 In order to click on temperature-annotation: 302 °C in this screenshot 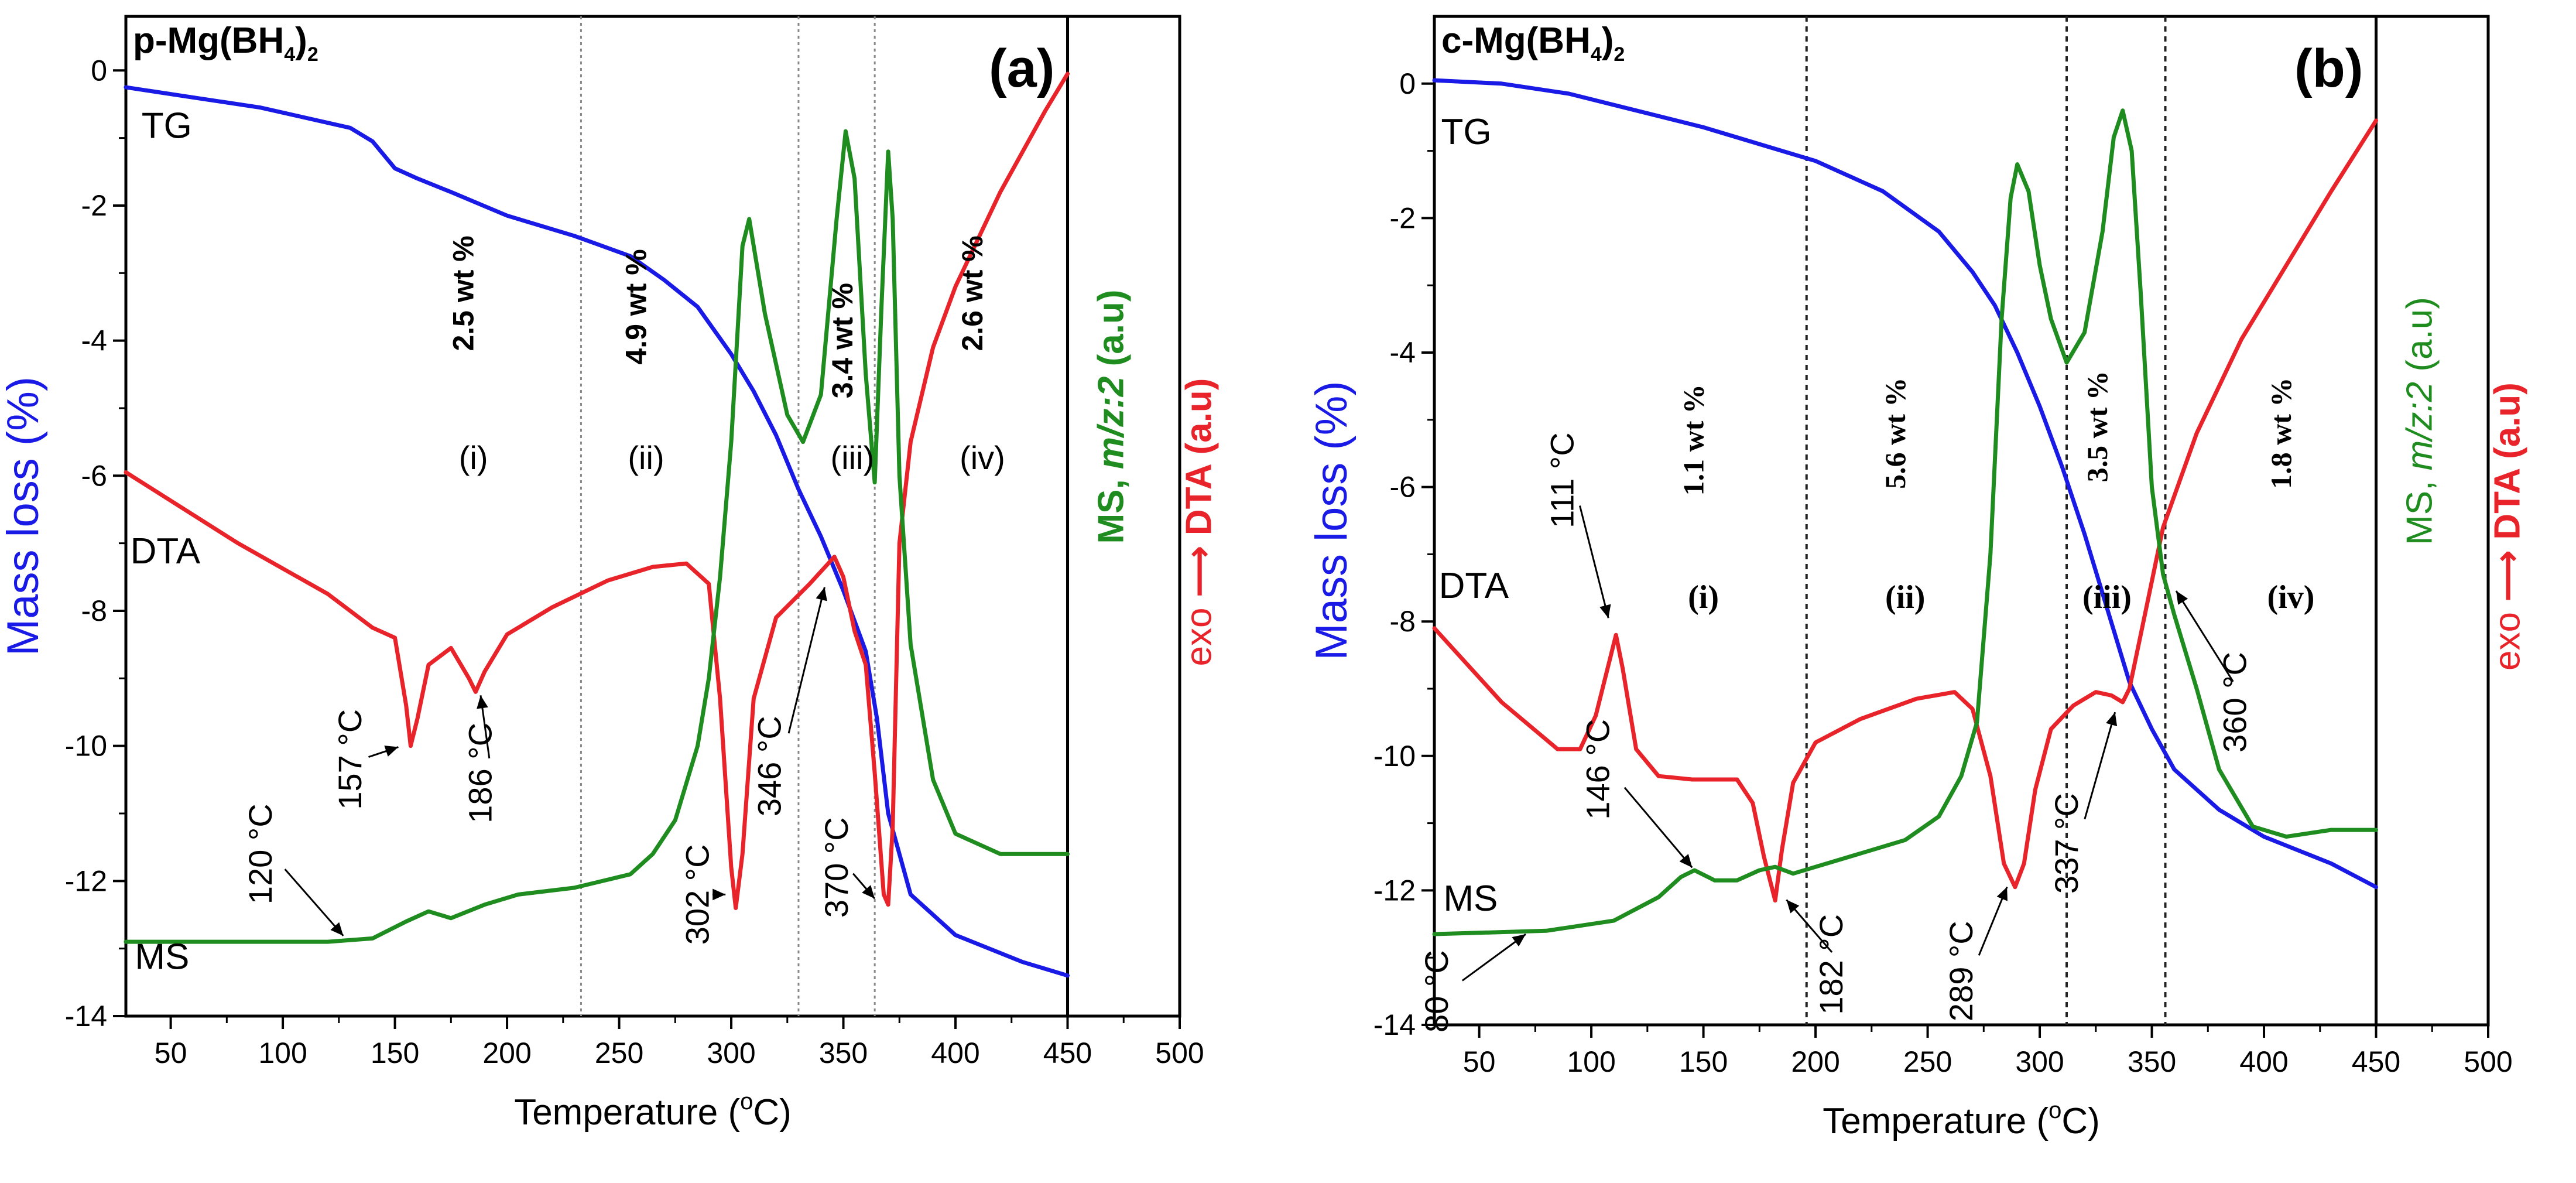, I will do `click(697, 894)`.